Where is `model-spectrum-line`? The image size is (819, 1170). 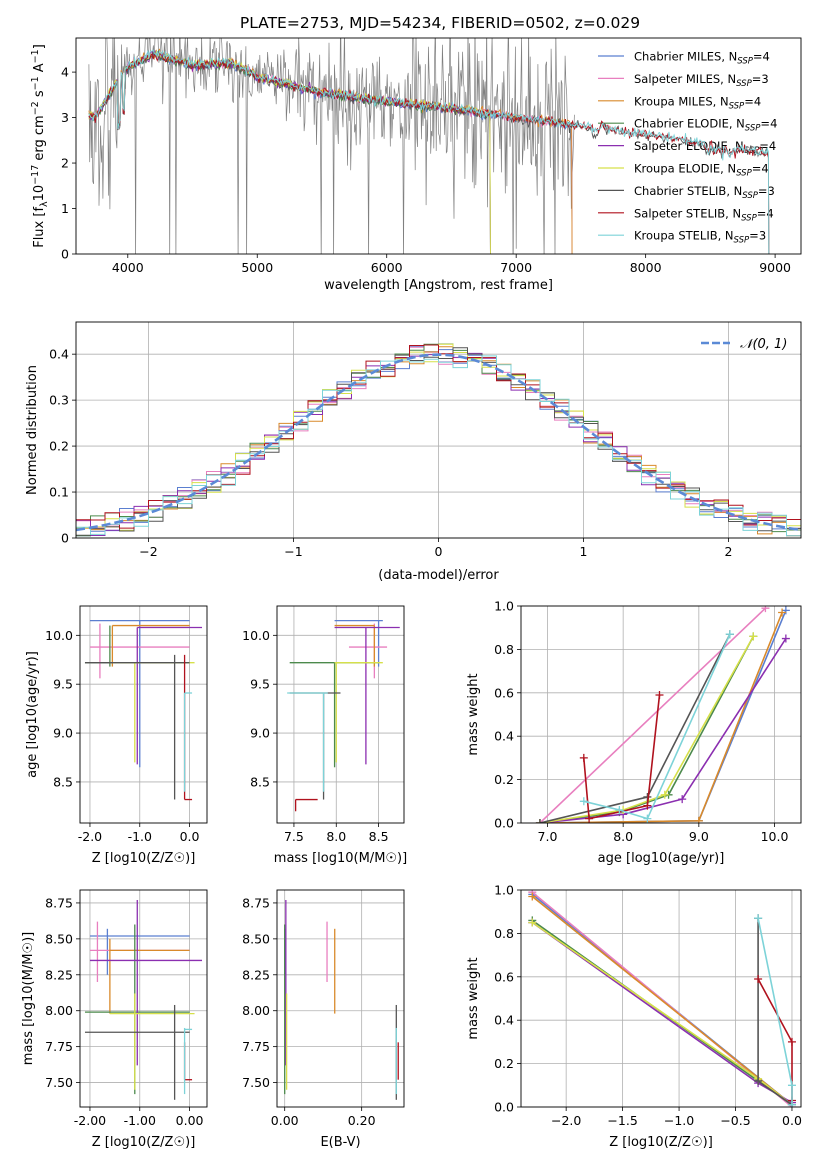 model-spectrum-line is located at coordinates (289, 151).